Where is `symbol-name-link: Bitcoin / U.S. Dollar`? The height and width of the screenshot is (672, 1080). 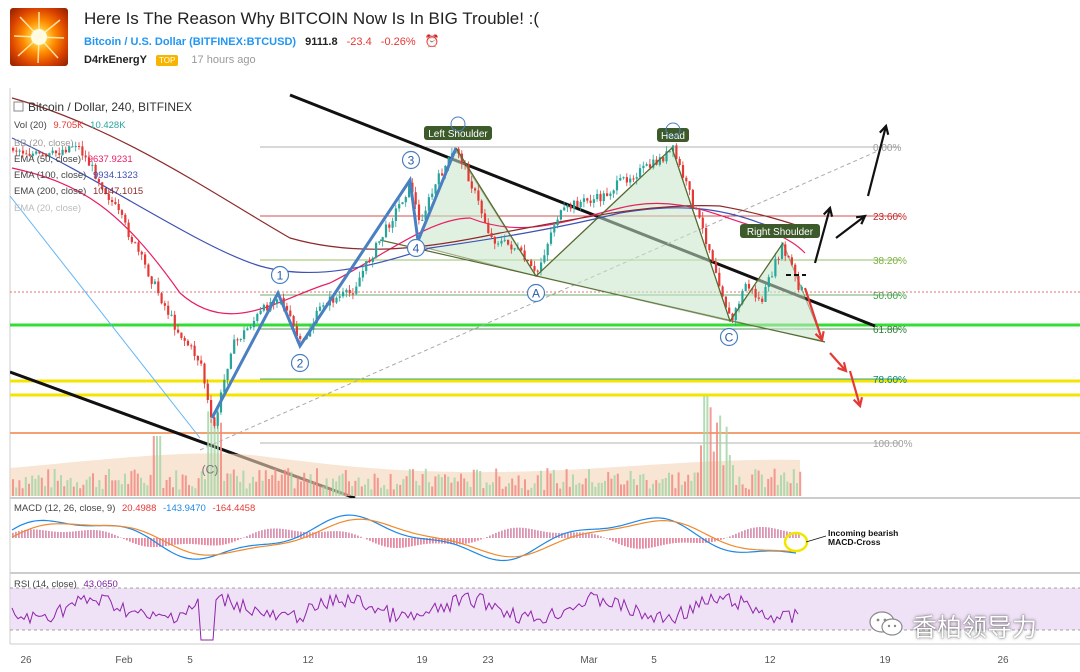 symbol-name-link: Bitcoin / U.S. Dollar is located at coordinates (135, 42).